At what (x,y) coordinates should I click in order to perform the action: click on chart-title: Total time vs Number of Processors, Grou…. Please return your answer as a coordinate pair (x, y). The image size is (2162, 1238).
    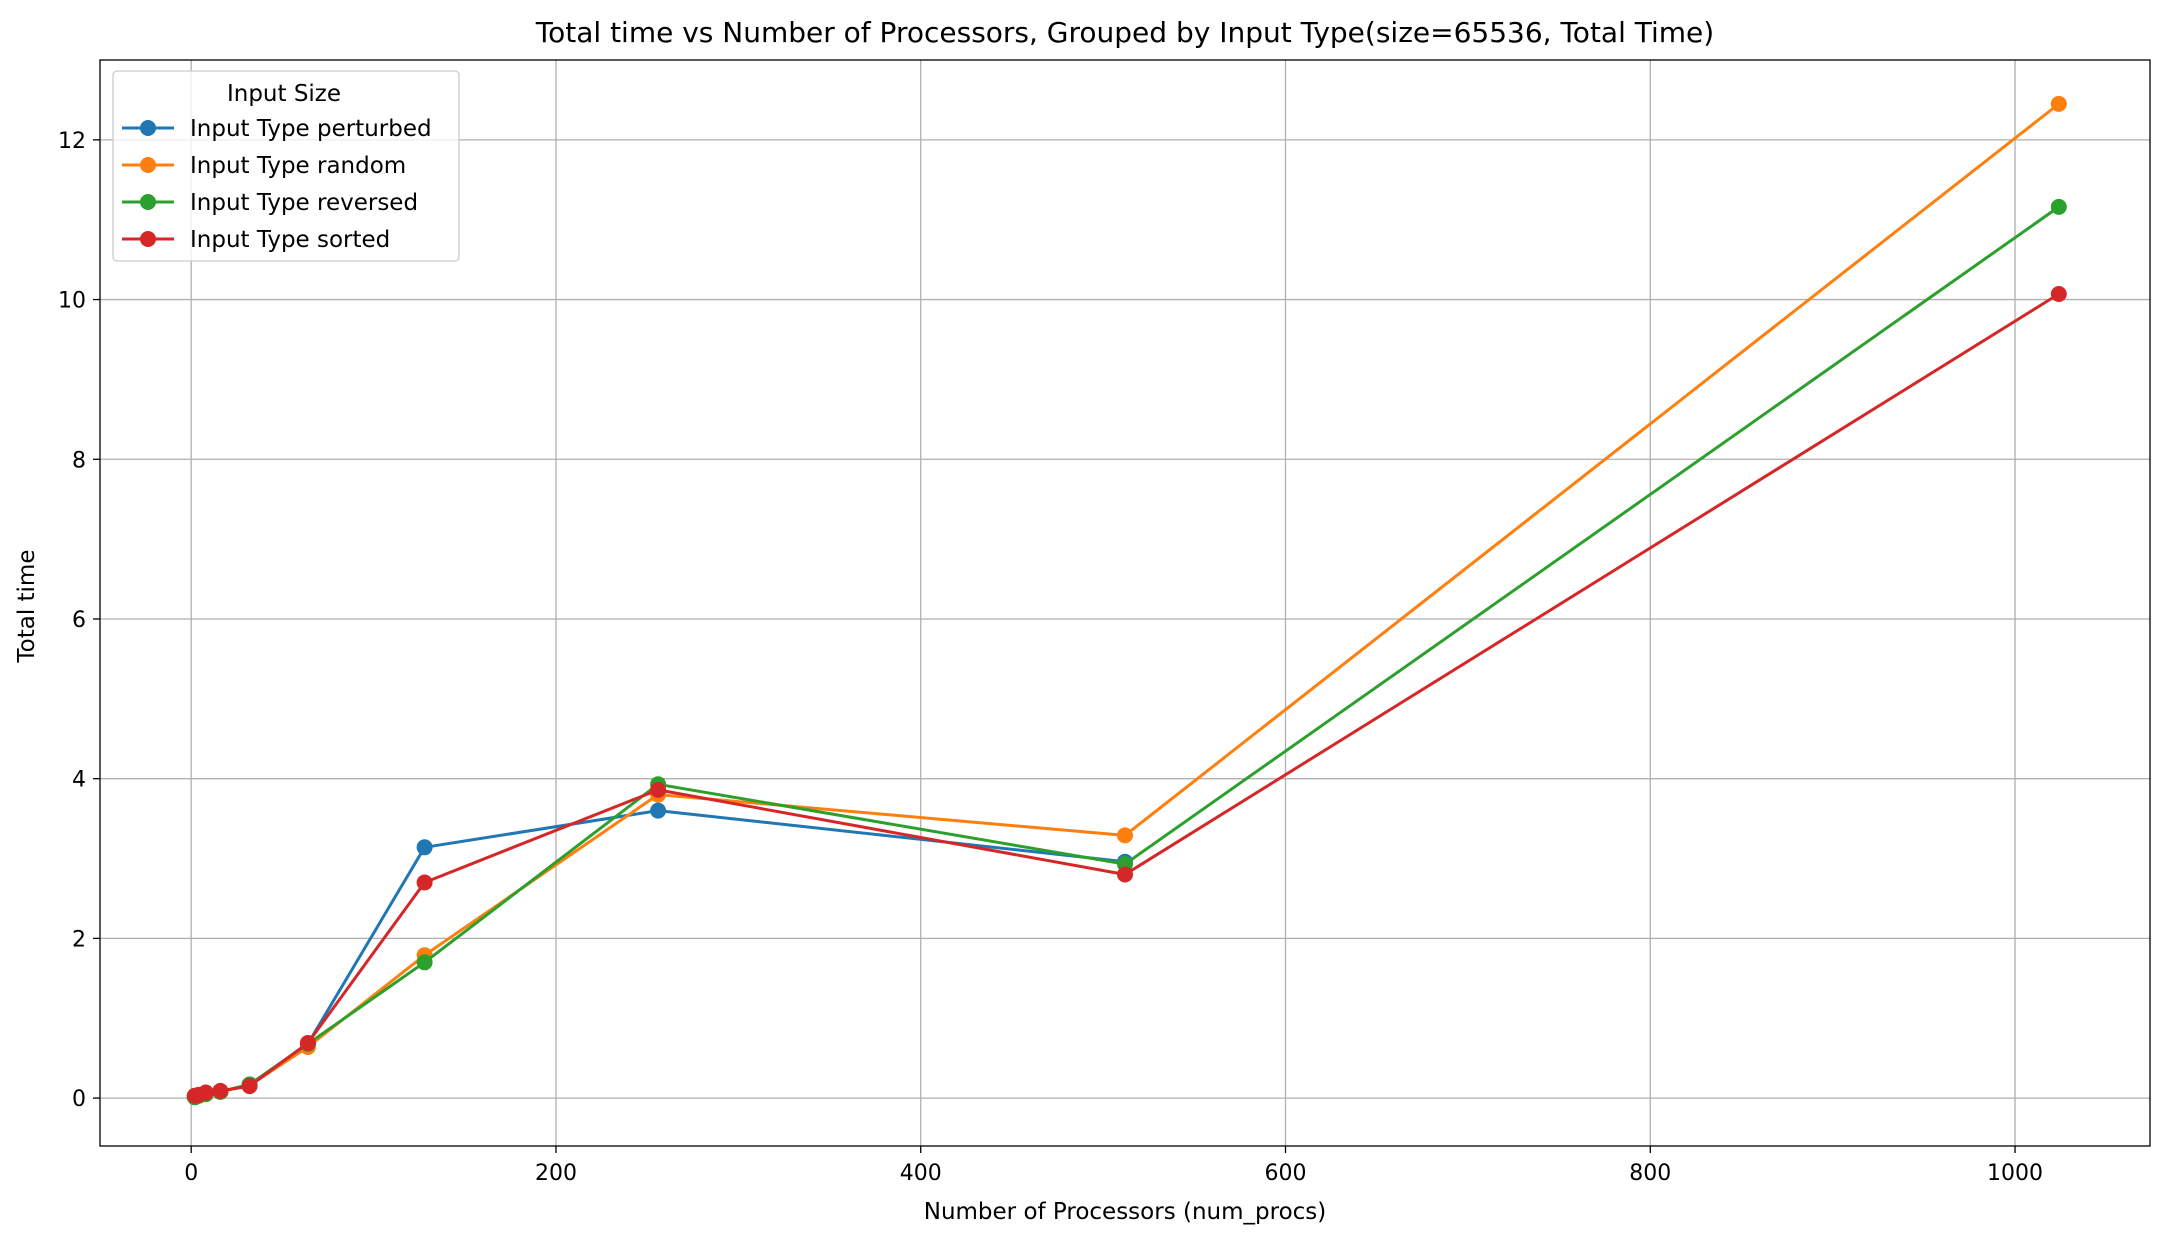
    Looking at the image, I should click on (1124, 32).